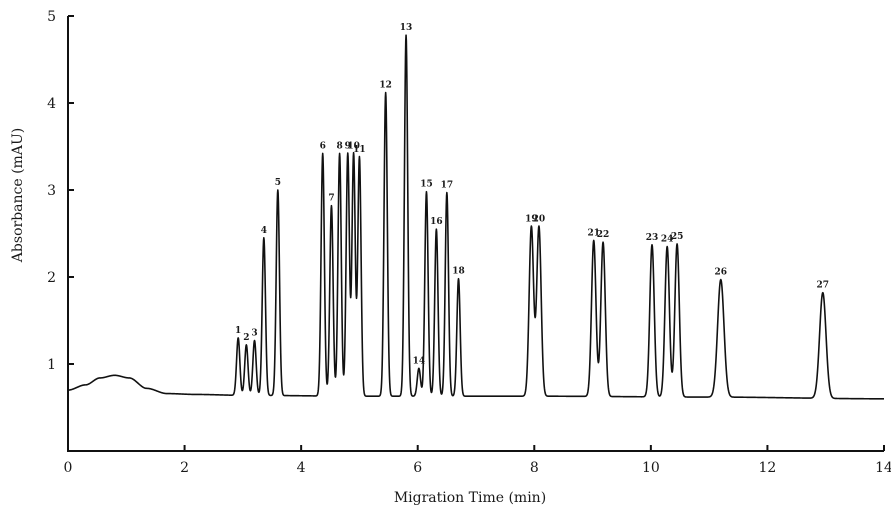 This screenshot has height=509, width=891. I want to click on y-tick-label: 4, so click(51, 104).